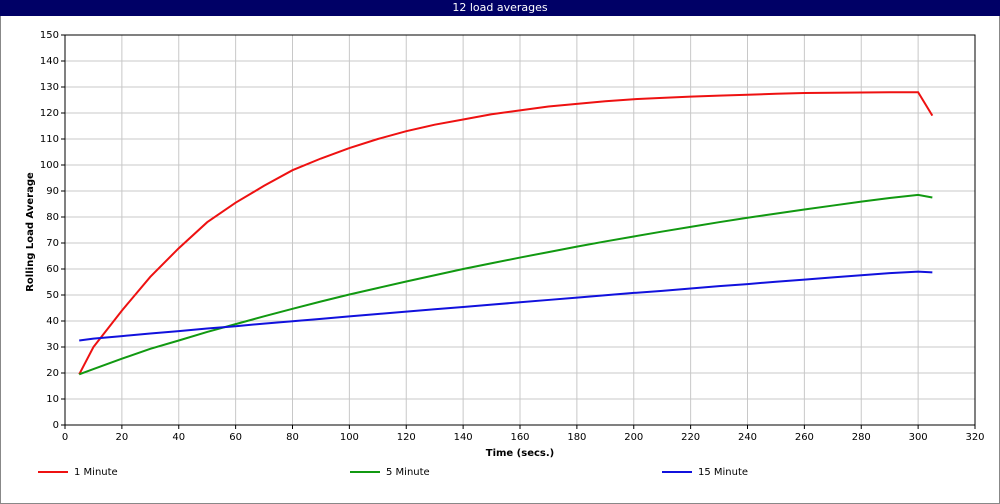 The width and height of the screenshot is (1000, 504). What do you see at coordinates (918, 437) in the screenshot?
I see `x-tick-label: 300` at bounding box center [918, 437].